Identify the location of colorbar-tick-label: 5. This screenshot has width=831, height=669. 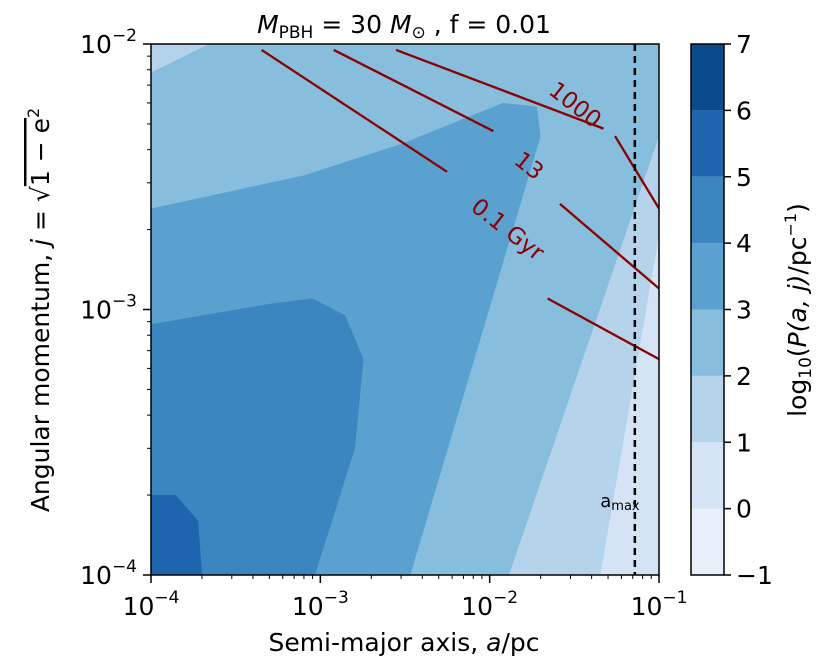
(744, 177).